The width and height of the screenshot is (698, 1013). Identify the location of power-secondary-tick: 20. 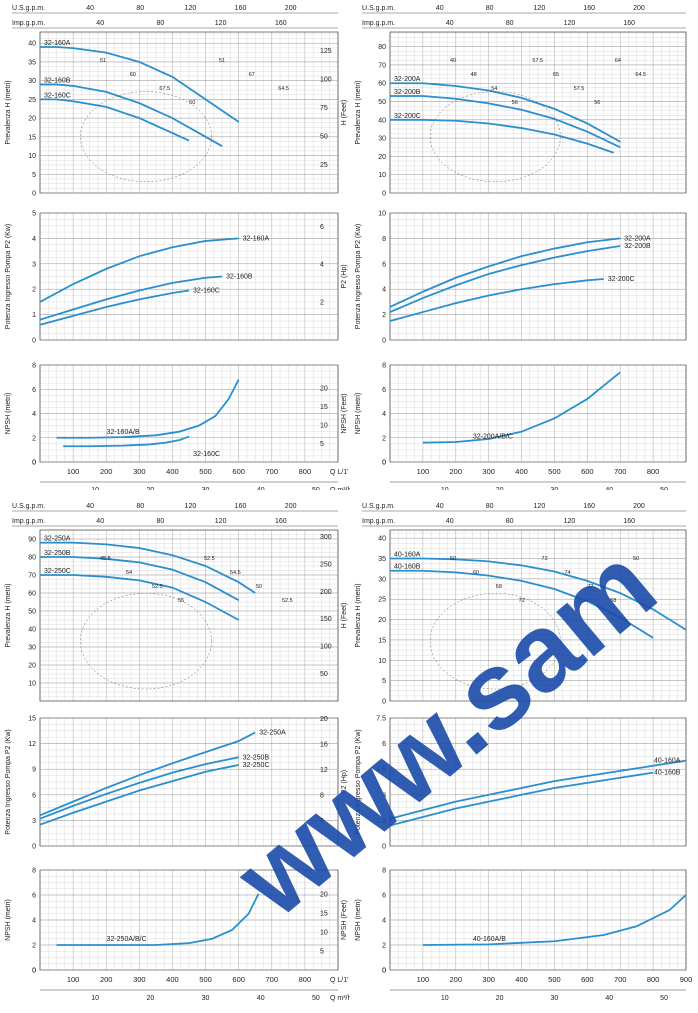
(324, 719).